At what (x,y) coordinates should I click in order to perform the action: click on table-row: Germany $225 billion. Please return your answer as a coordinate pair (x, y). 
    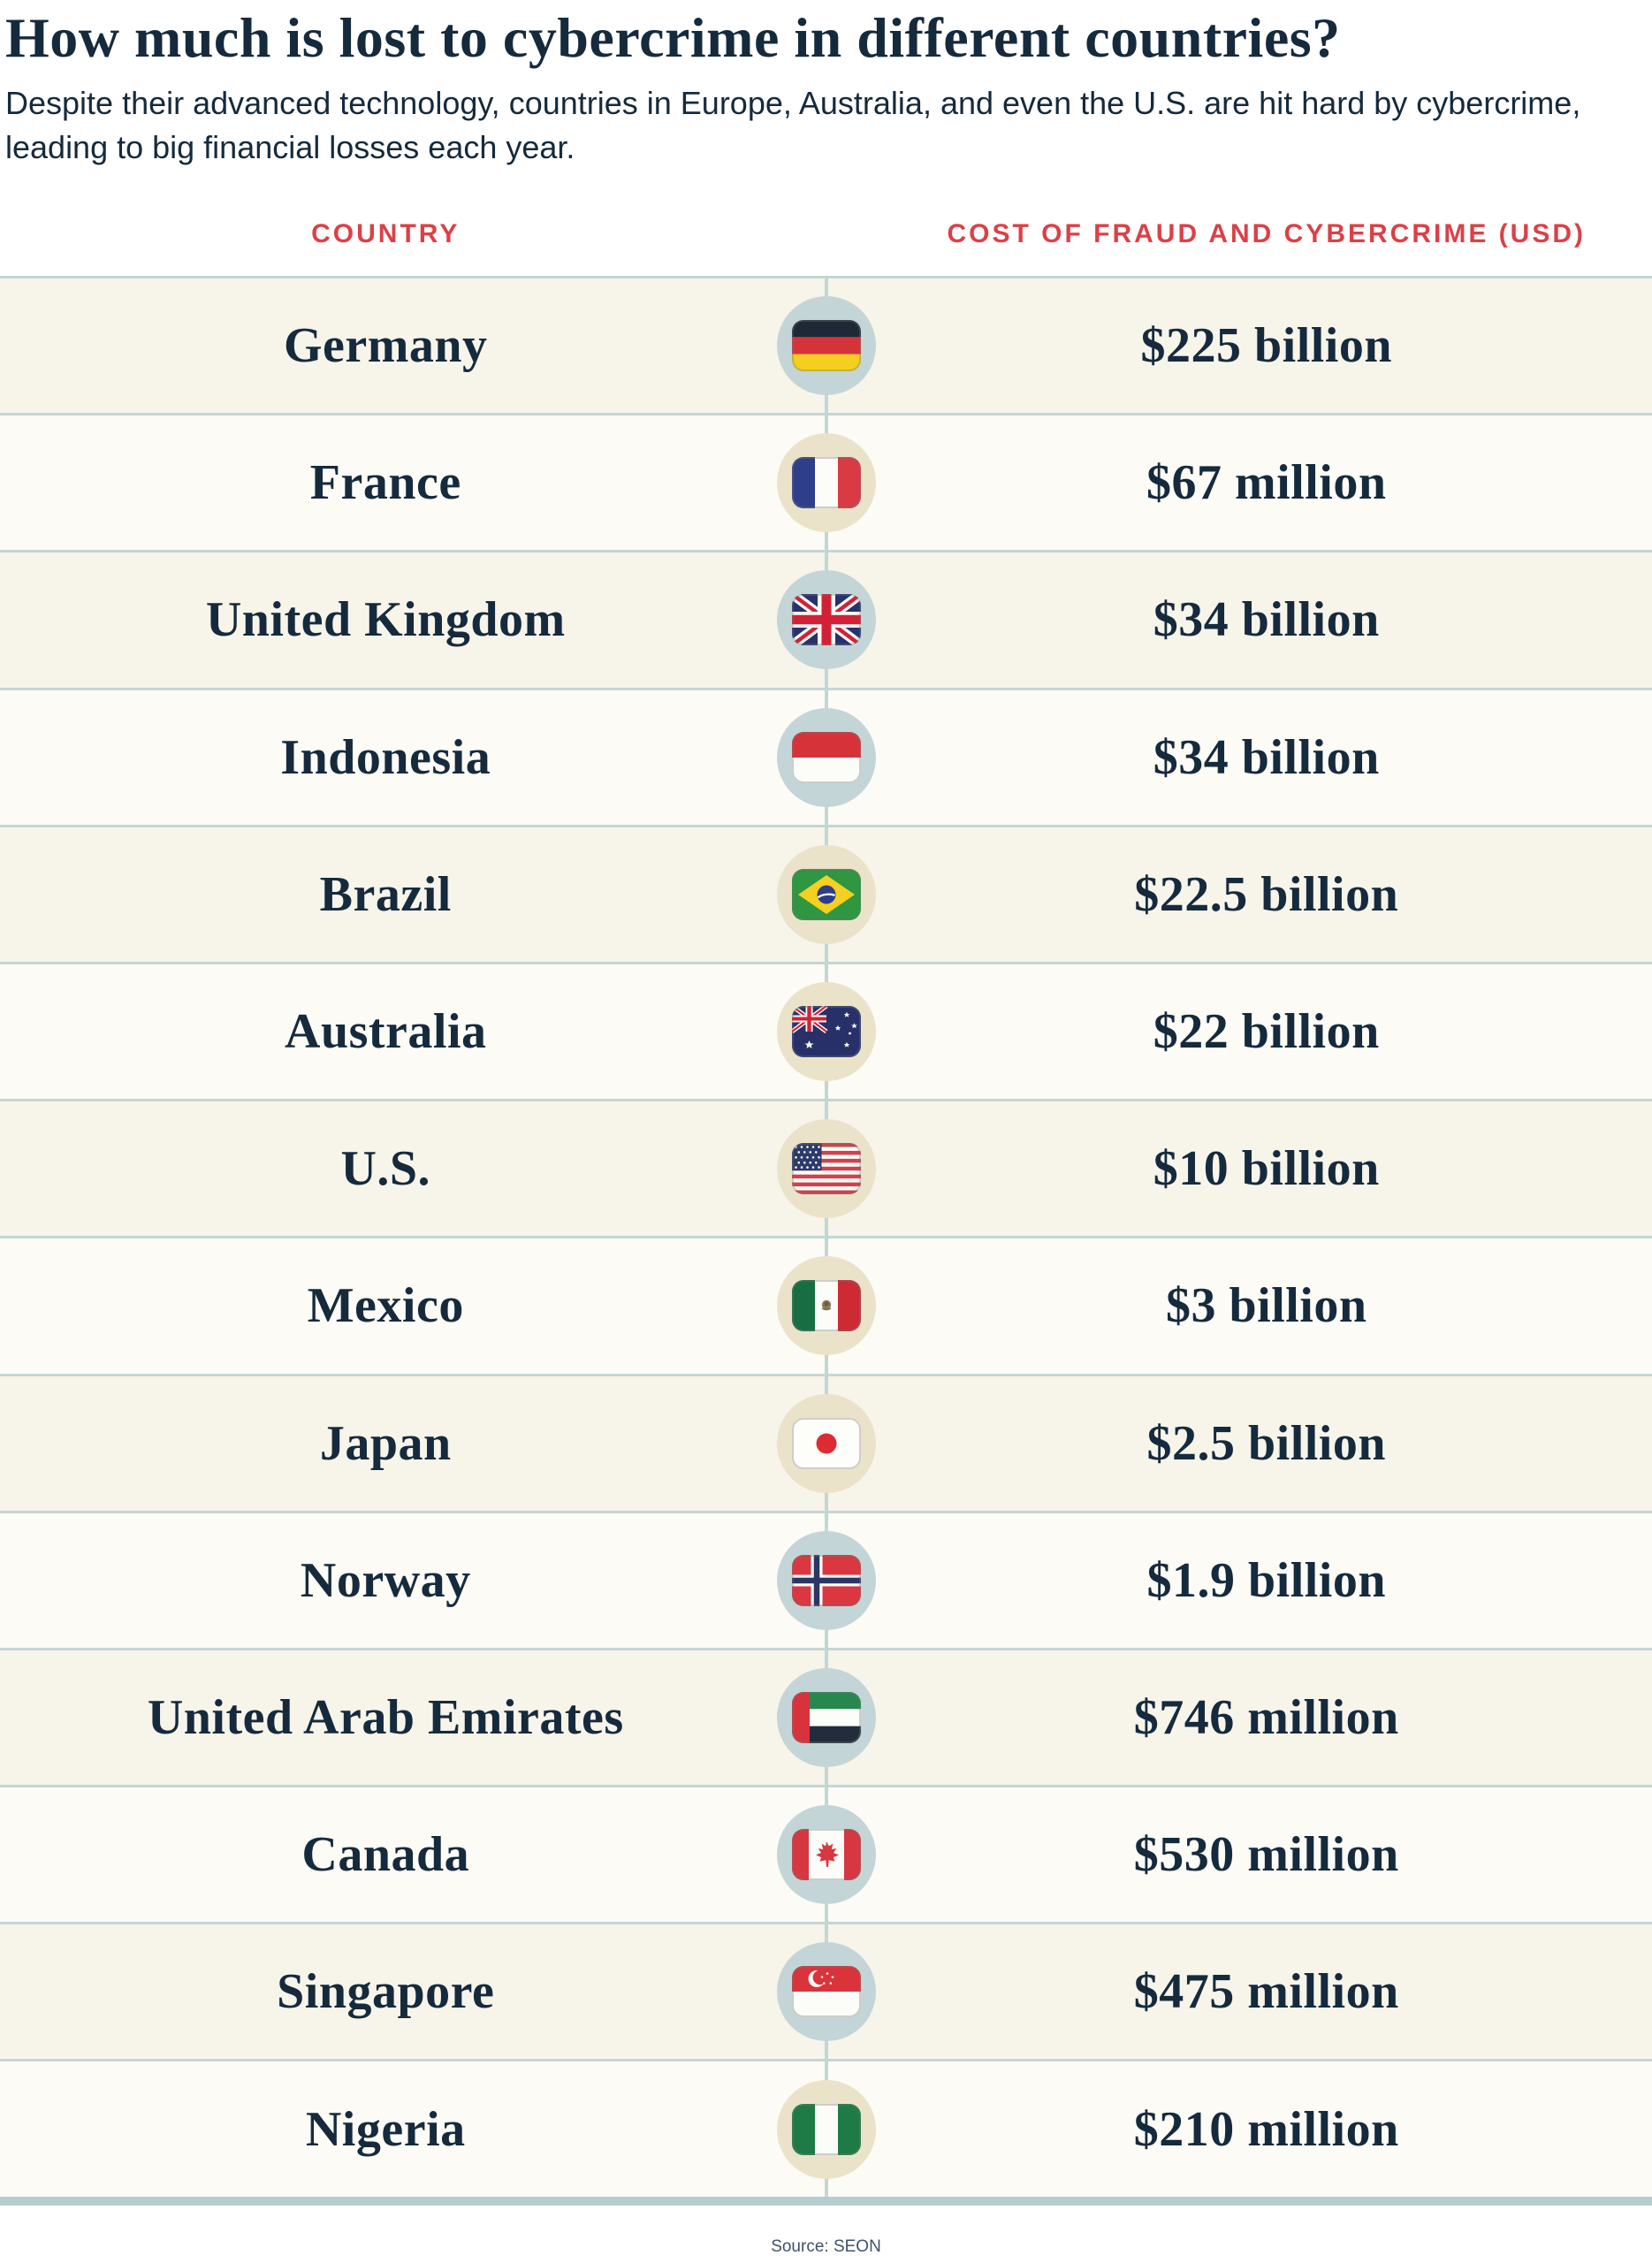
    Looking at the image, I should click on (826, 345).